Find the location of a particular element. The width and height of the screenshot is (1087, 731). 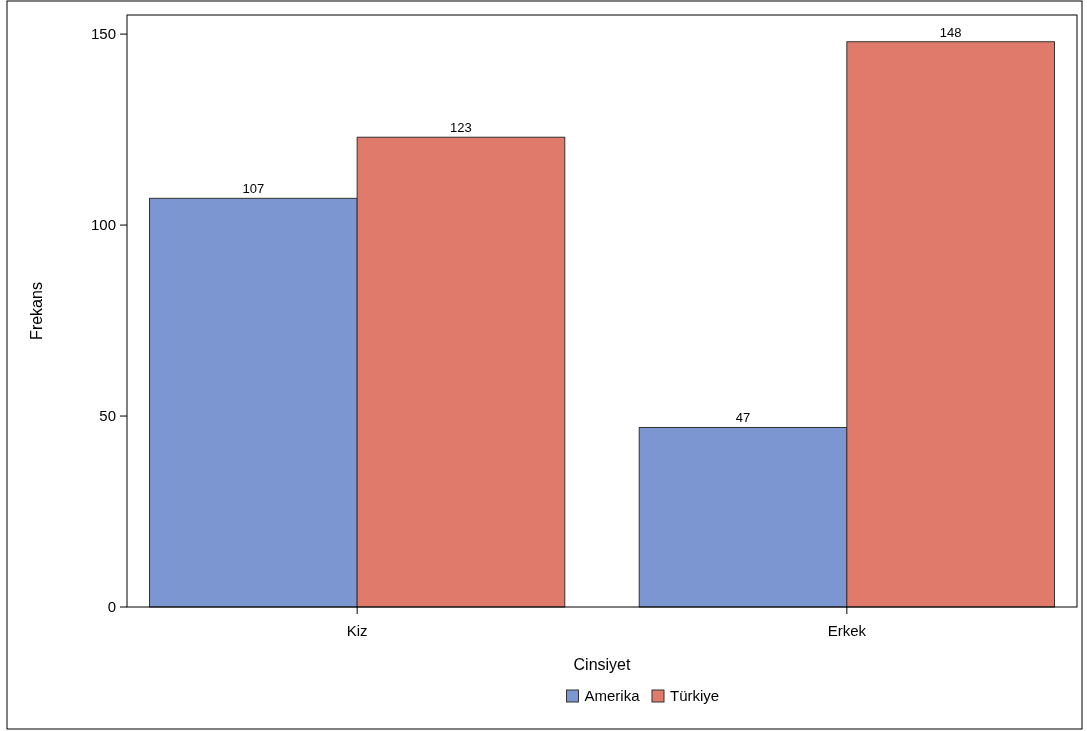

y-tick-label: 150 is located at coordinates (103, 34).